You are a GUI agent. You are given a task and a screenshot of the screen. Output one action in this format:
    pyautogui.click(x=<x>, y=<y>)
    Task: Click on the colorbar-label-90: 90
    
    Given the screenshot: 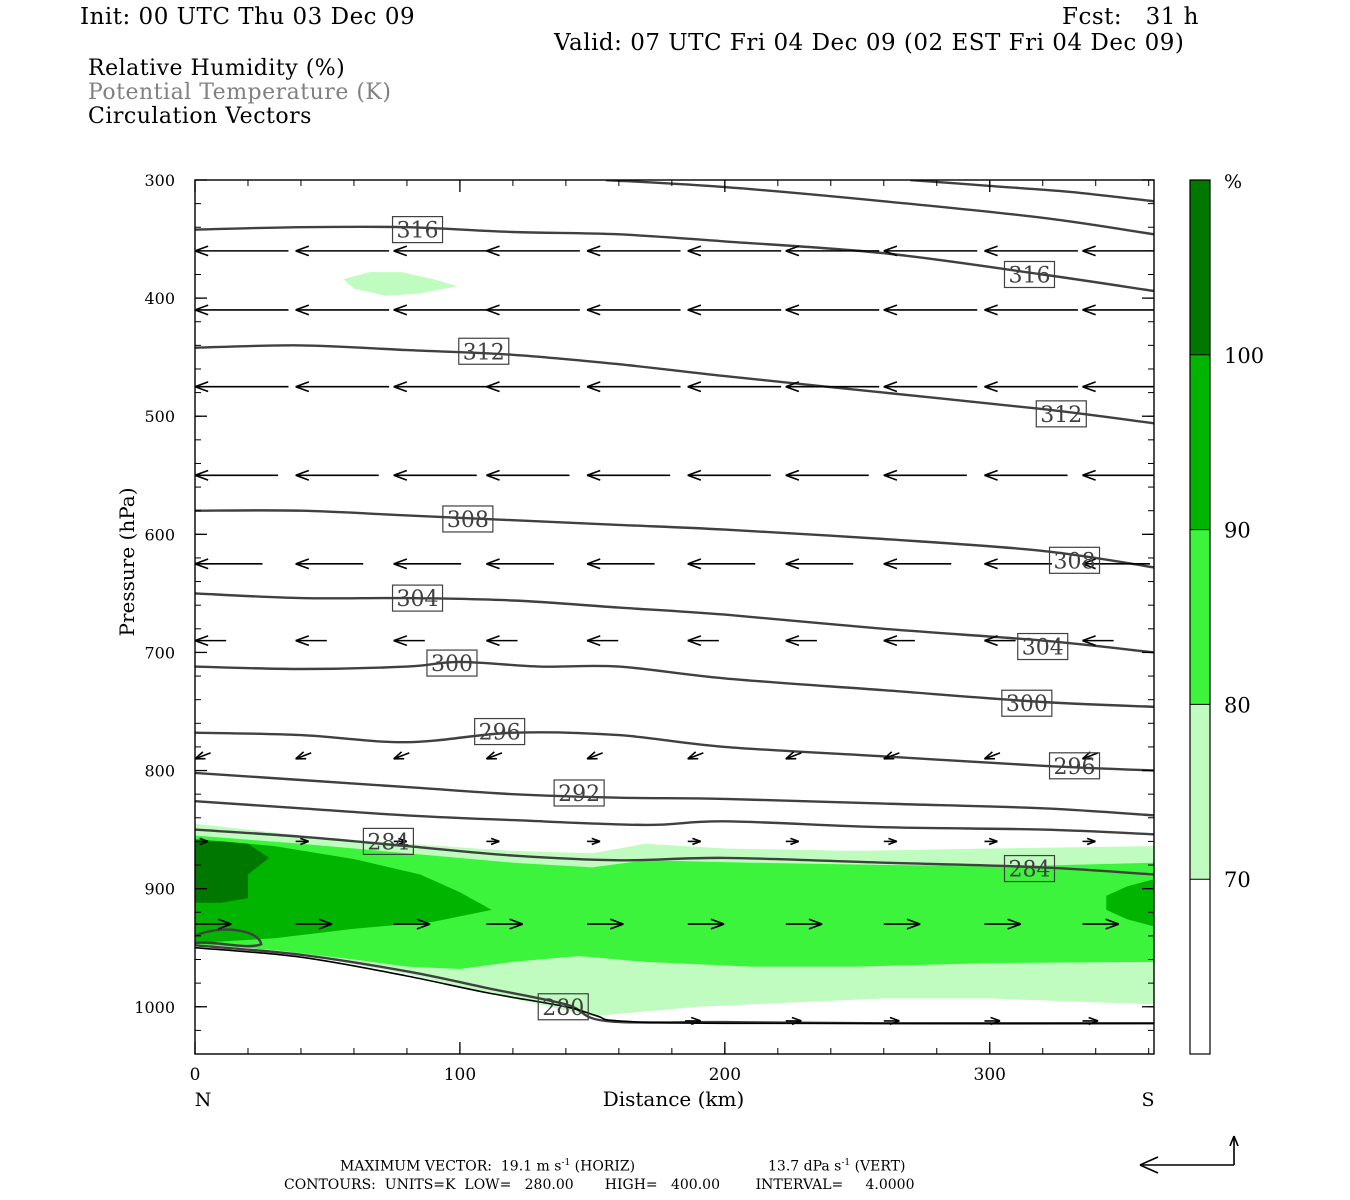 What is the action you would take?
    pyautogui.click(x=1237, y=531)
    